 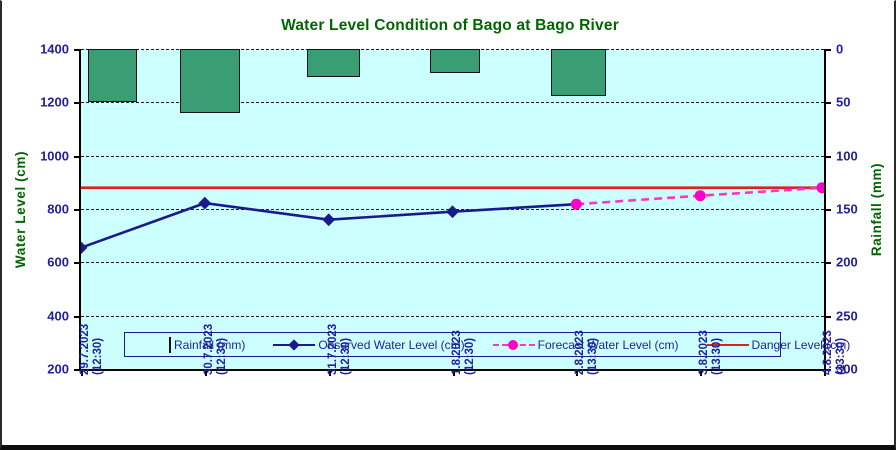 I want to click on x-axis-label-3-text: 1.8.2023 (12:30), so click(x=463, y=352).